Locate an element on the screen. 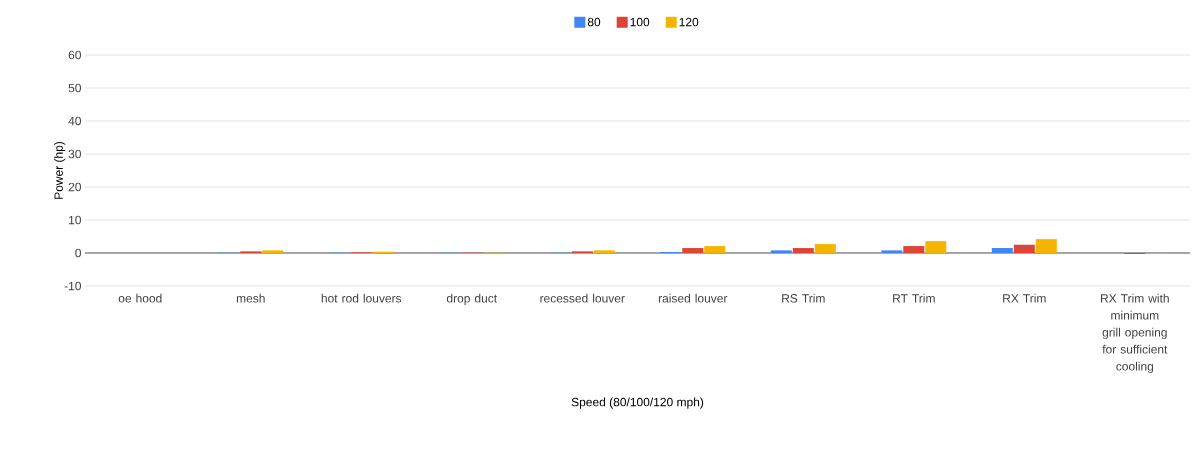 Image resolution: width=1196 pixels, height=474 pixels. y-tick-label: 30 is located at coordinates (74, 154).